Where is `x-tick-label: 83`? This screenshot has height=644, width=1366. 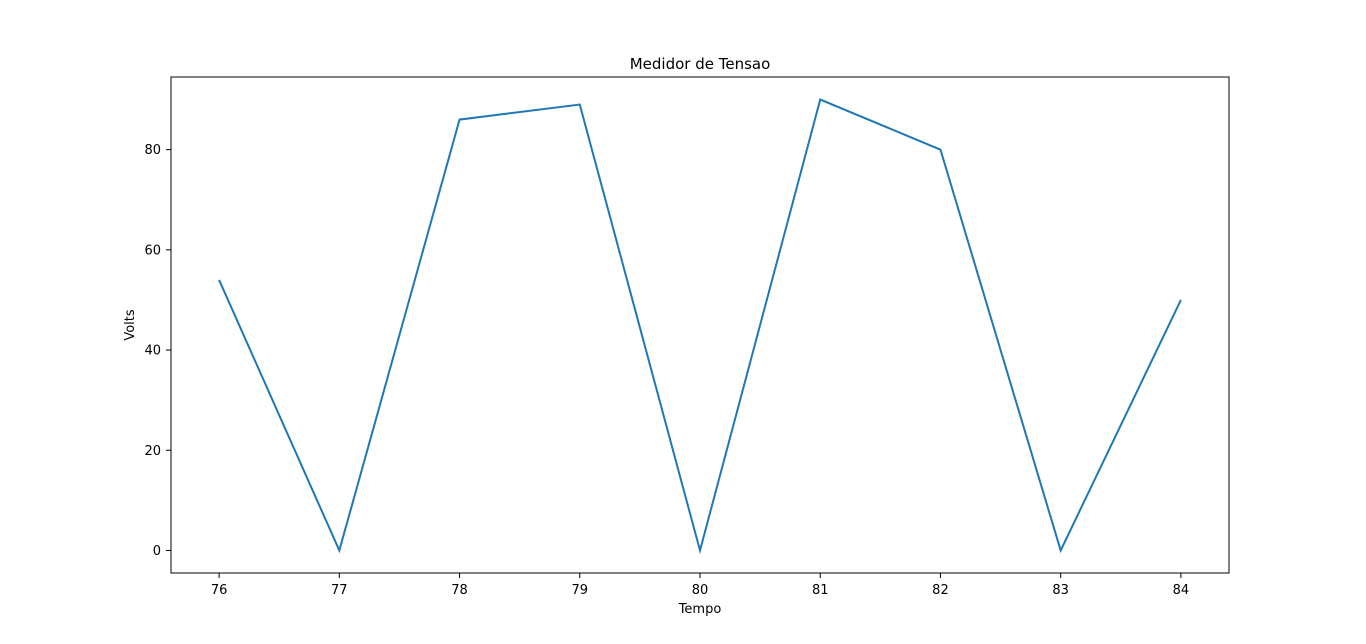
x-tick-label: 83 is located at coordinates (1060, 590).